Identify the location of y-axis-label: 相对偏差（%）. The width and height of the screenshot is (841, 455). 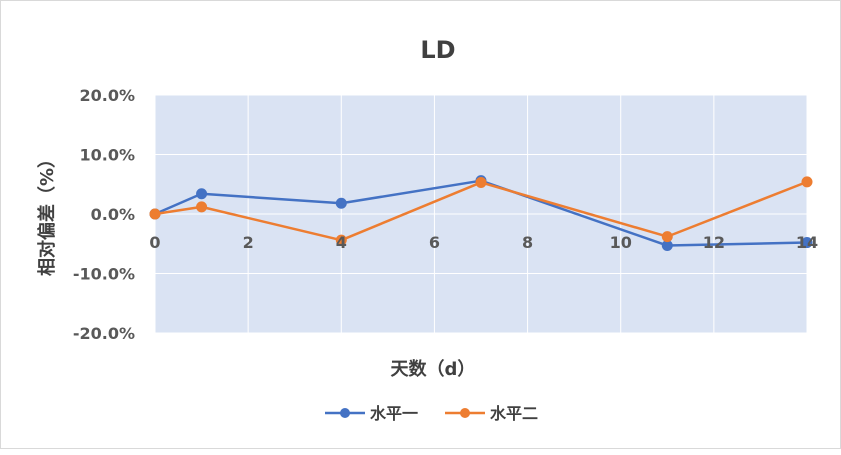
(47, 213).